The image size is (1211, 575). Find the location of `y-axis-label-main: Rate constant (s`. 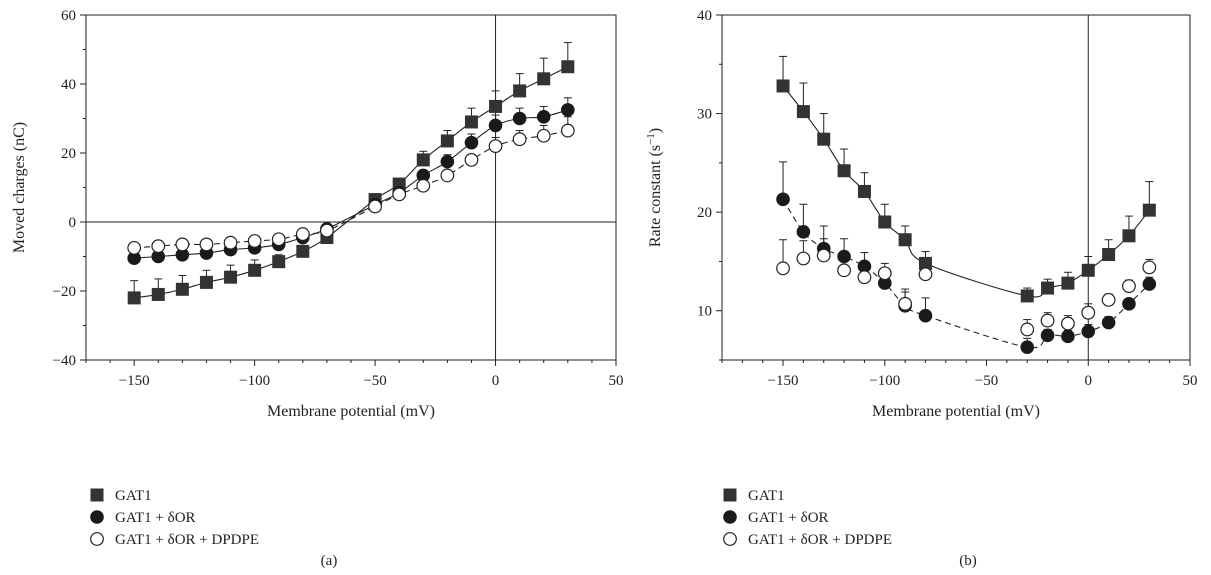

y-axis-label-main: Rate constant (s is located at coordinates (655, 196).